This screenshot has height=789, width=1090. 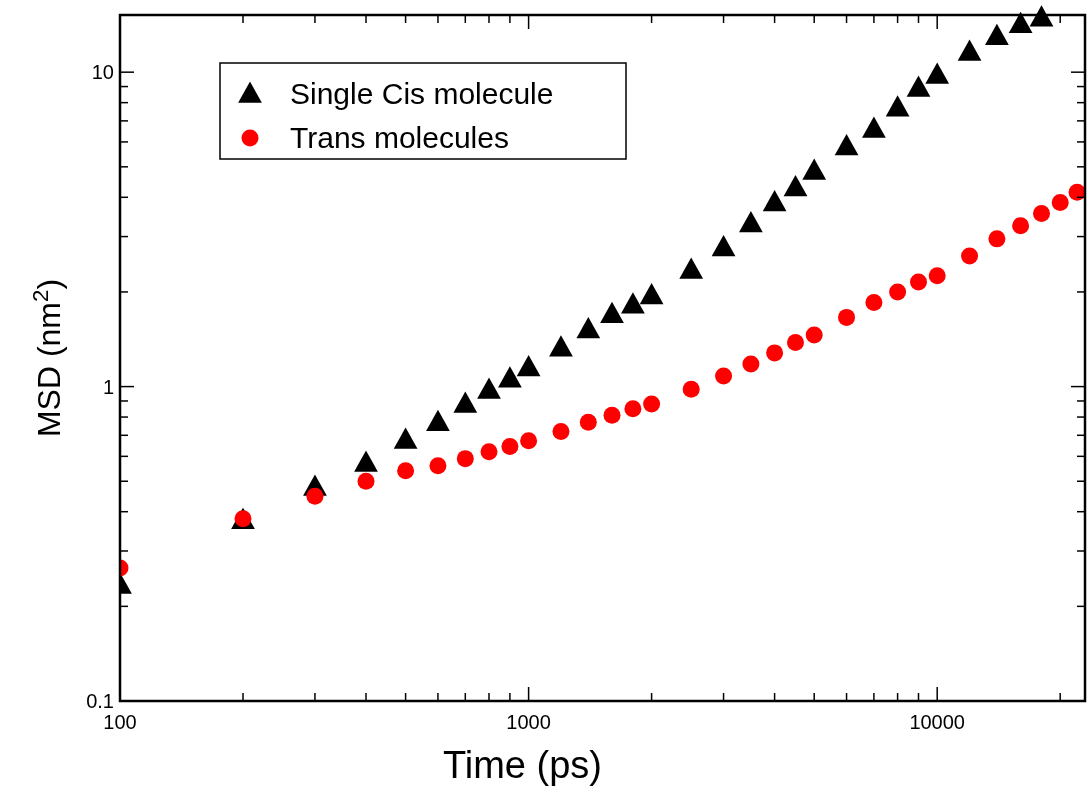 What do you see at coordinates (108, 386) in the screenshot?
I see `y-tick-label: 1` at bounding box center [108, 386].